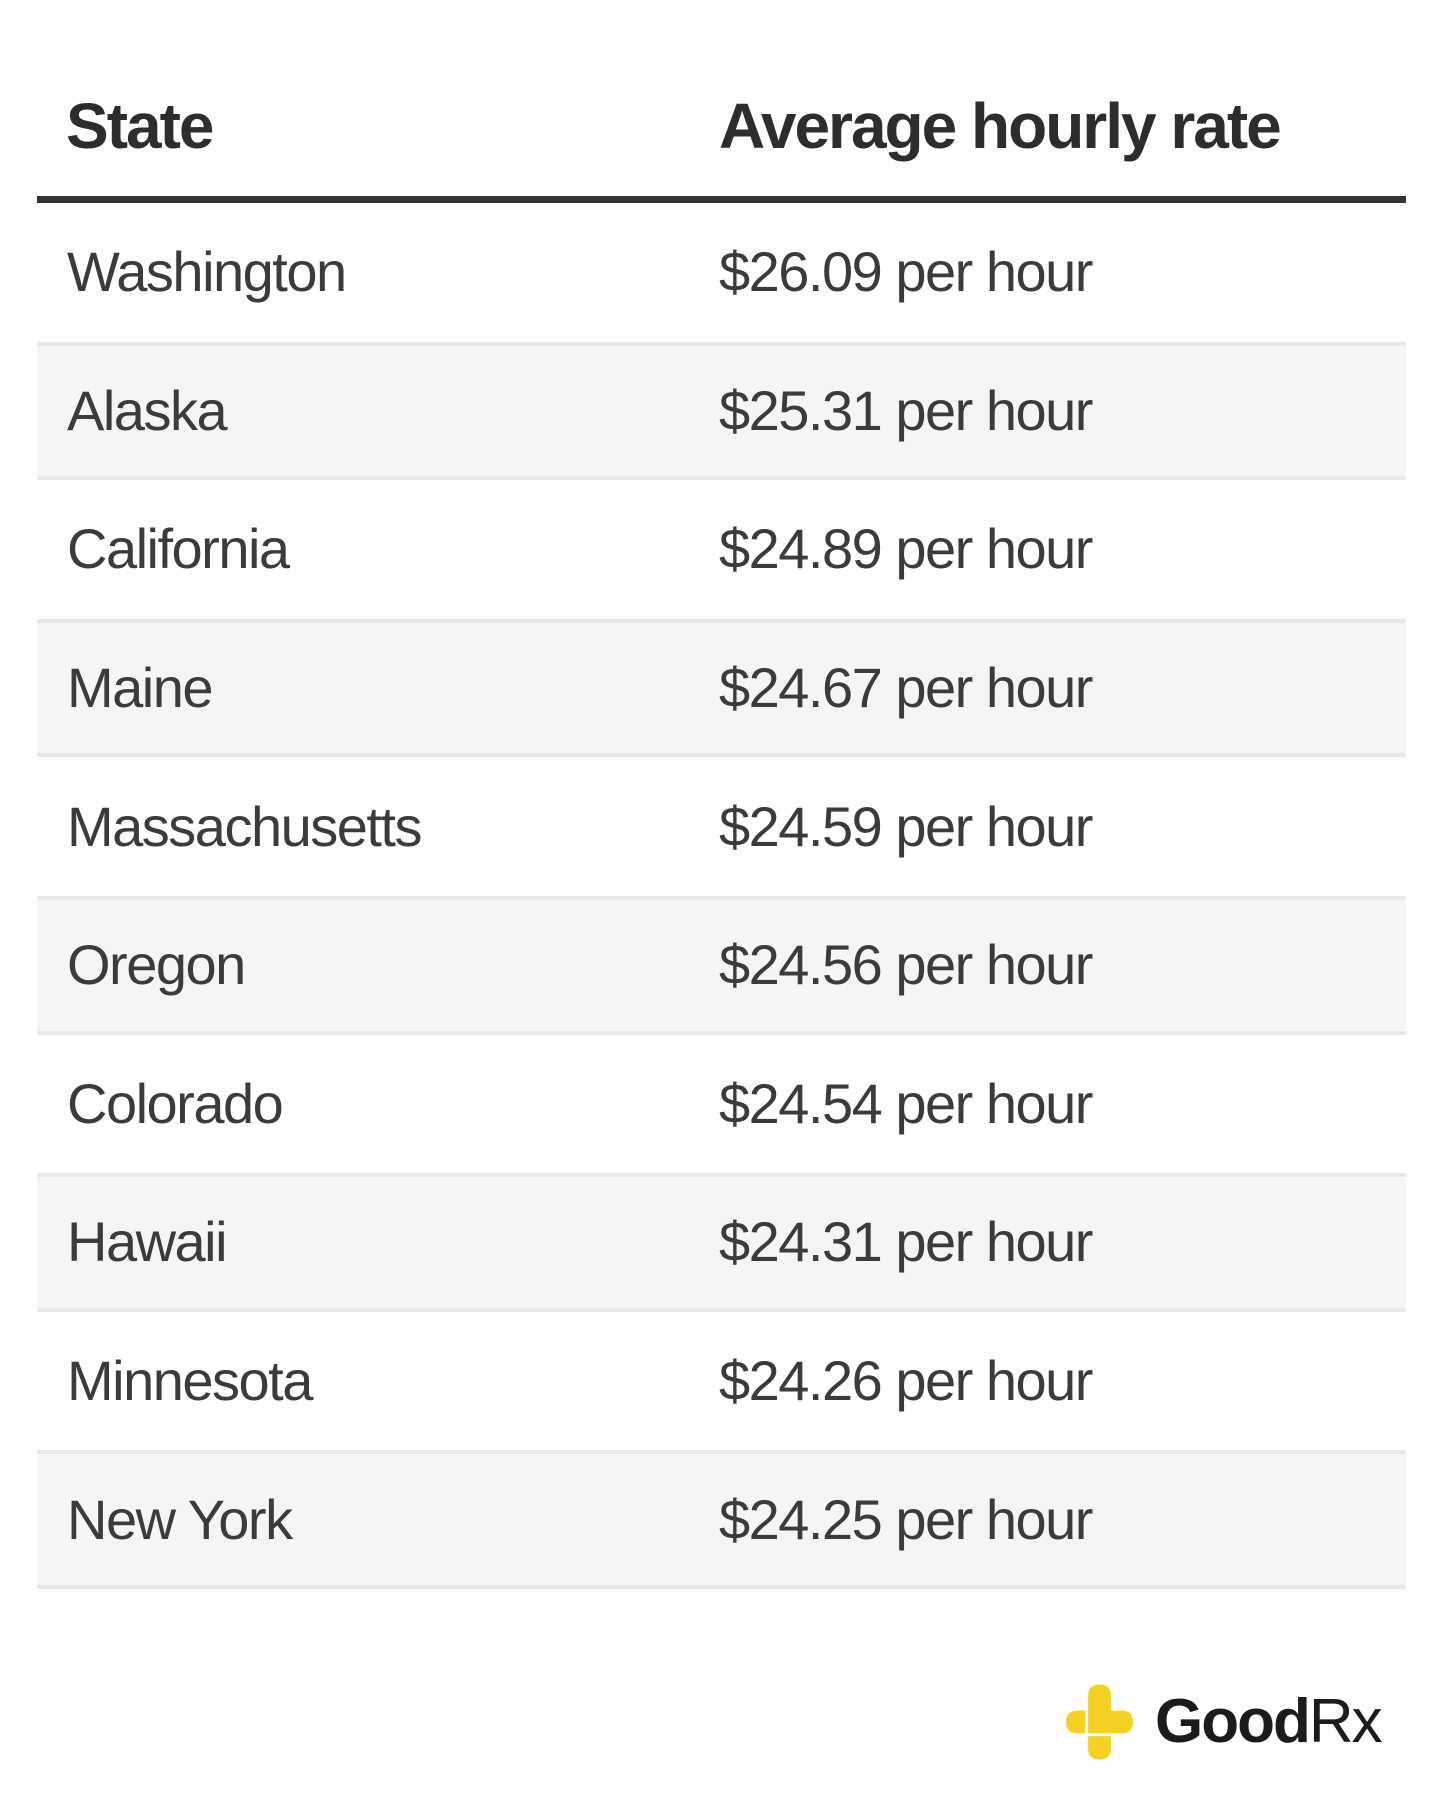 The image size is (1440, 1809). I want to click on column-header-rate: Average hourly rate, so click(1000, 126).